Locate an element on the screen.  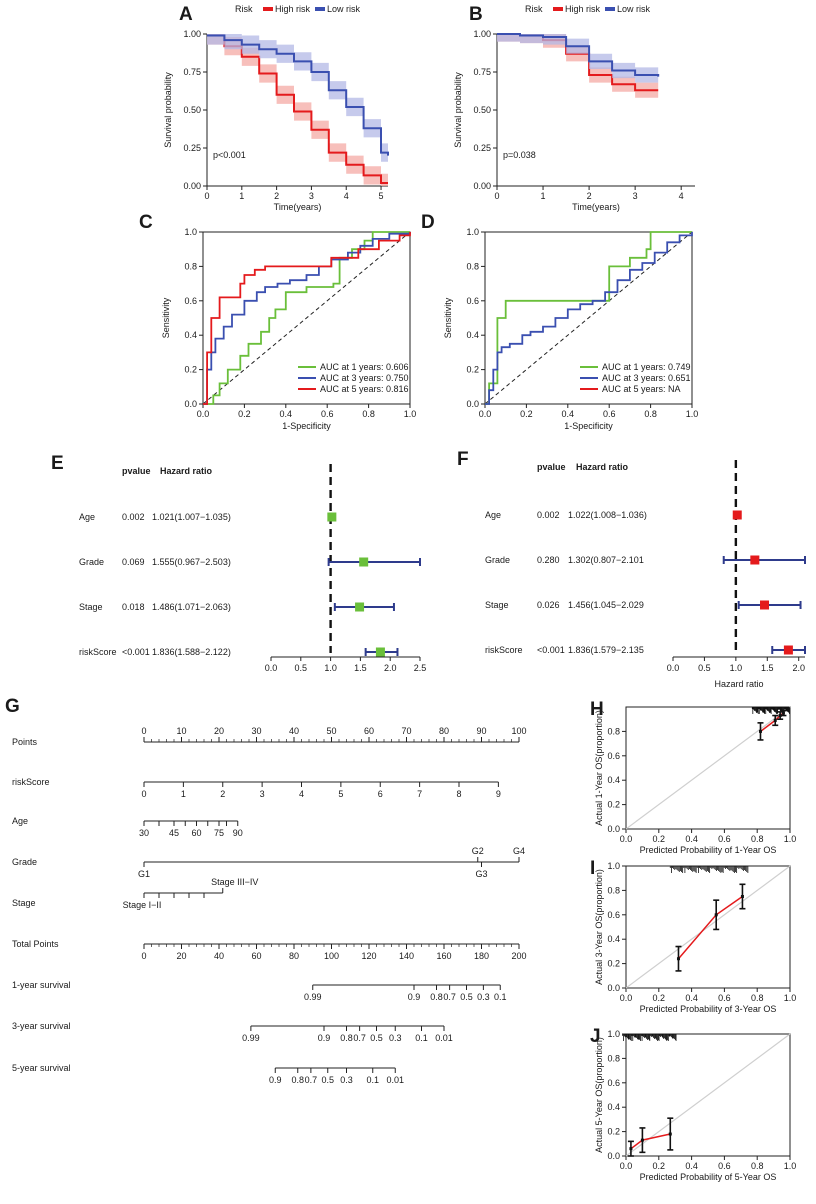
nomogram-tick-label: 6 is located at coordinates (380, 794).